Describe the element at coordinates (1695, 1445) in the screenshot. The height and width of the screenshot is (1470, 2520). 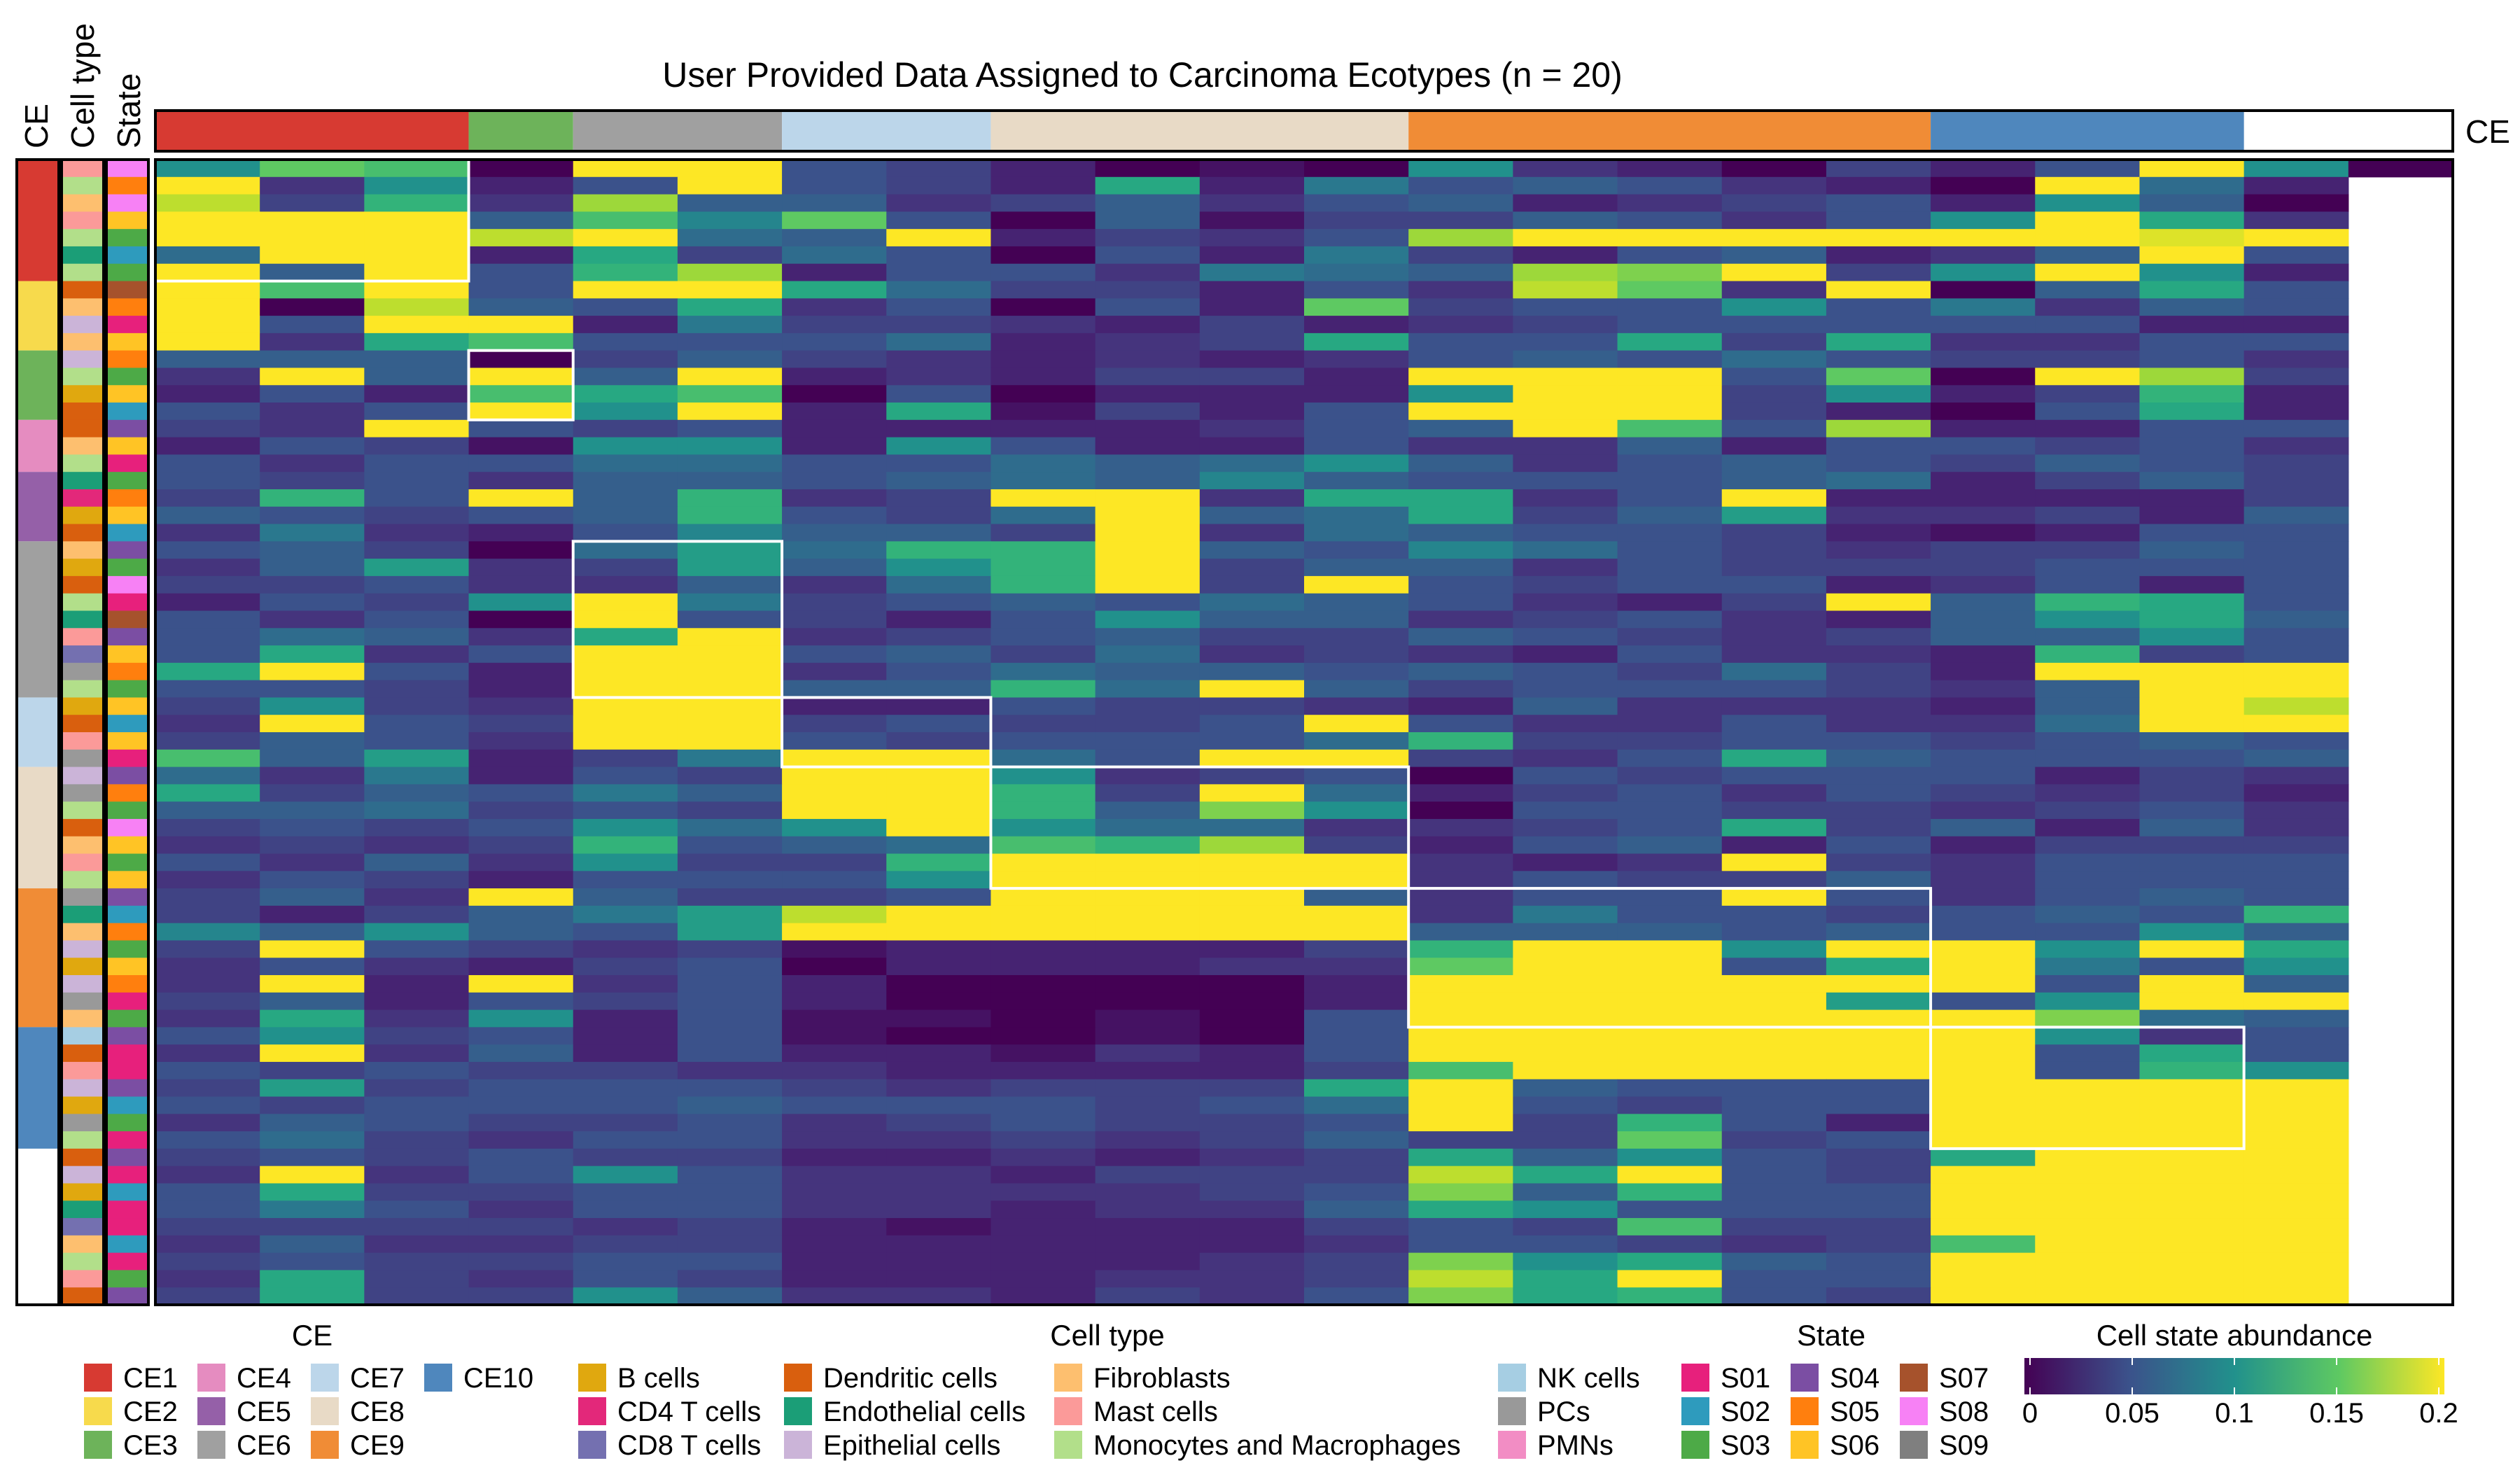
I see `legend-swatch` at that location.